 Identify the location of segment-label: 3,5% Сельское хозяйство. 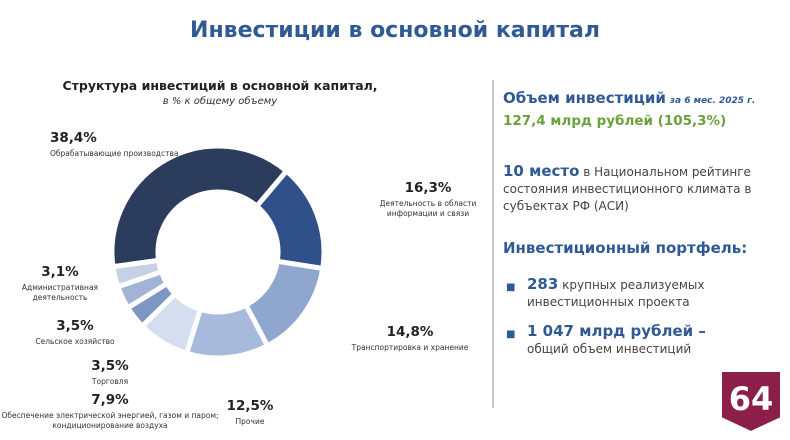
(75, 332).